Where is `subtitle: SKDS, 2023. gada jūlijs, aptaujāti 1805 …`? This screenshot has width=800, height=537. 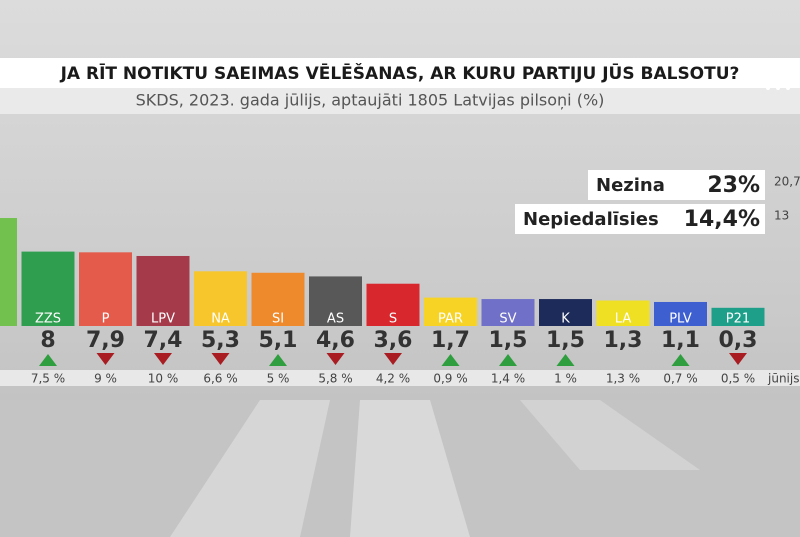
subtitle: SKDS, 2023. gada jūlijs, aptaujāti 1805 … is located at coordinates (370, 100).